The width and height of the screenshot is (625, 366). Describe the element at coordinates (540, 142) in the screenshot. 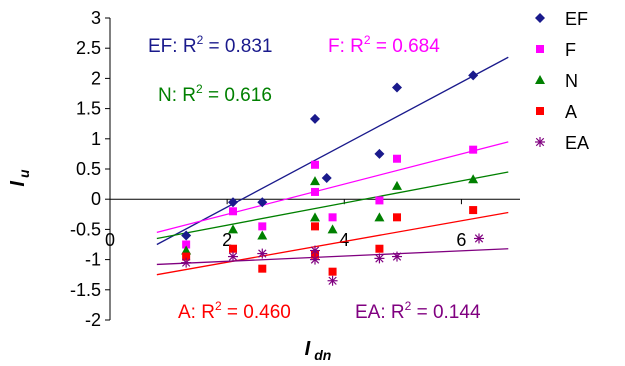

I see `legend-marker-ea` at that location.